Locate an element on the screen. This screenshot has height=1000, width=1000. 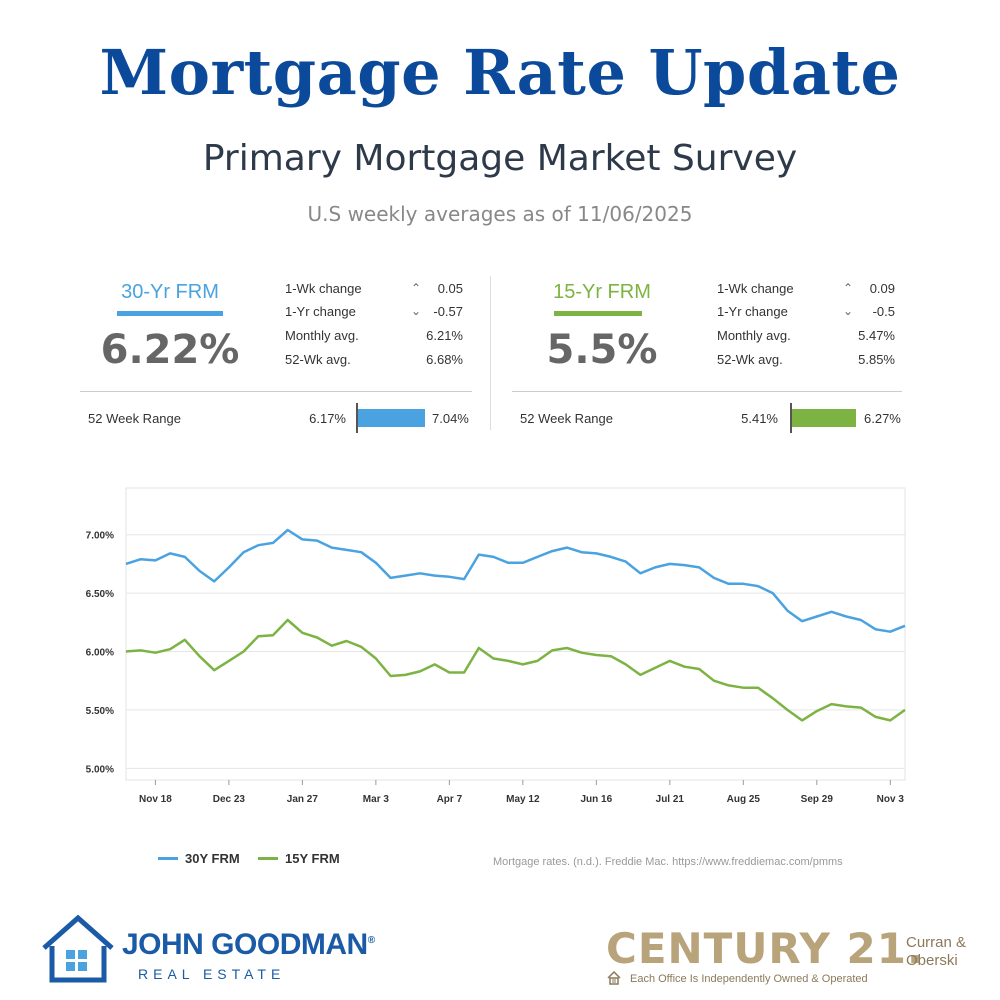
rate-value-30yr: 6.22% is located at coordinates (170, 350).